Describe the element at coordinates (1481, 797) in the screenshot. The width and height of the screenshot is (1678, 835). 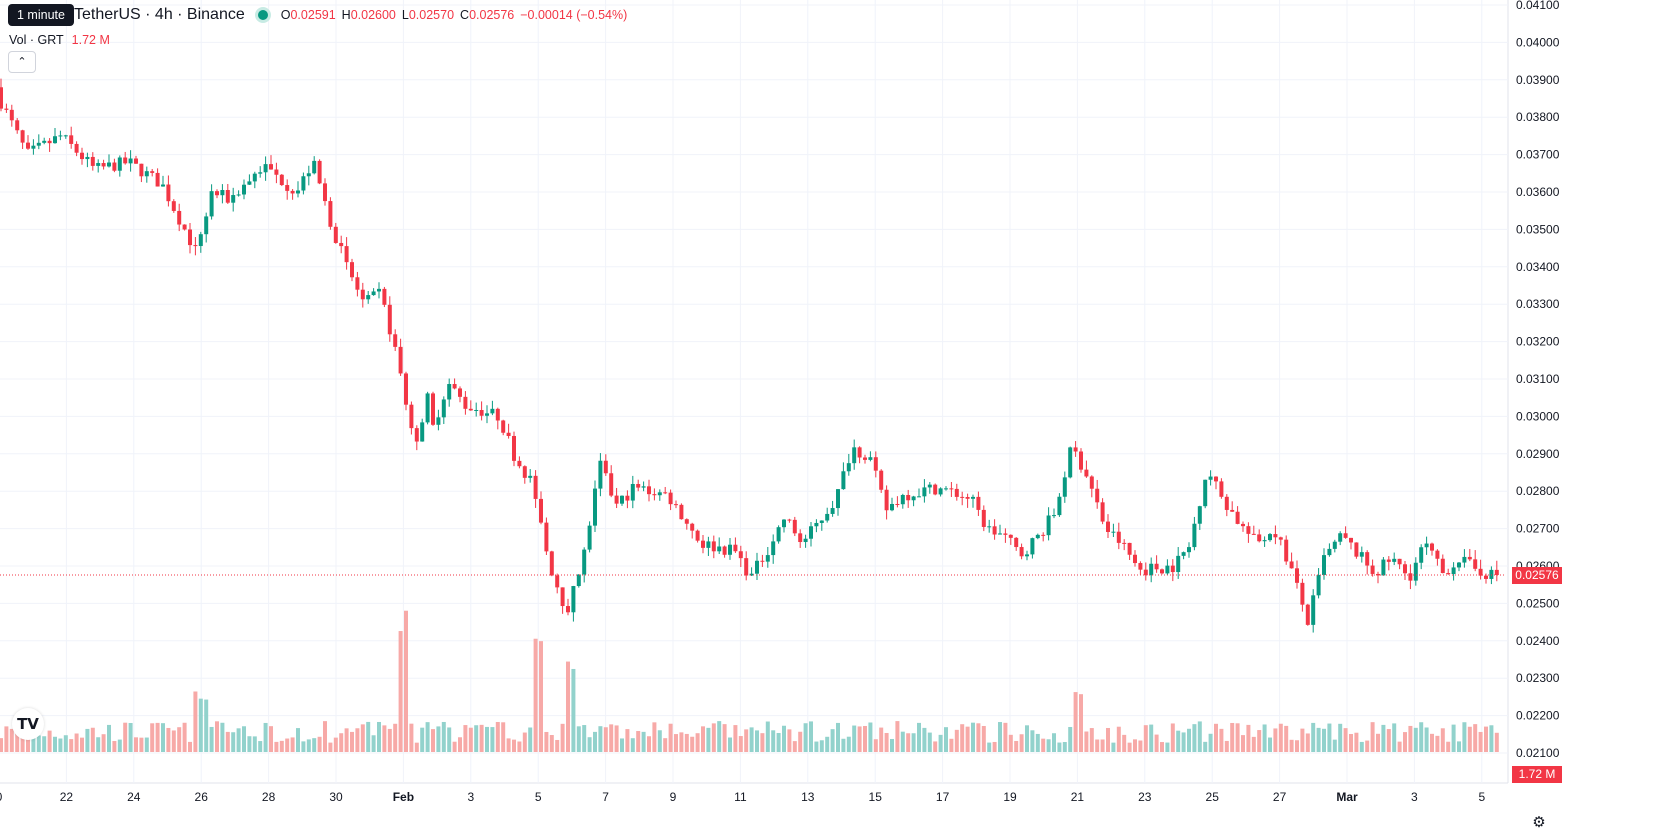
I see `time-tick-label: 5` at that location.